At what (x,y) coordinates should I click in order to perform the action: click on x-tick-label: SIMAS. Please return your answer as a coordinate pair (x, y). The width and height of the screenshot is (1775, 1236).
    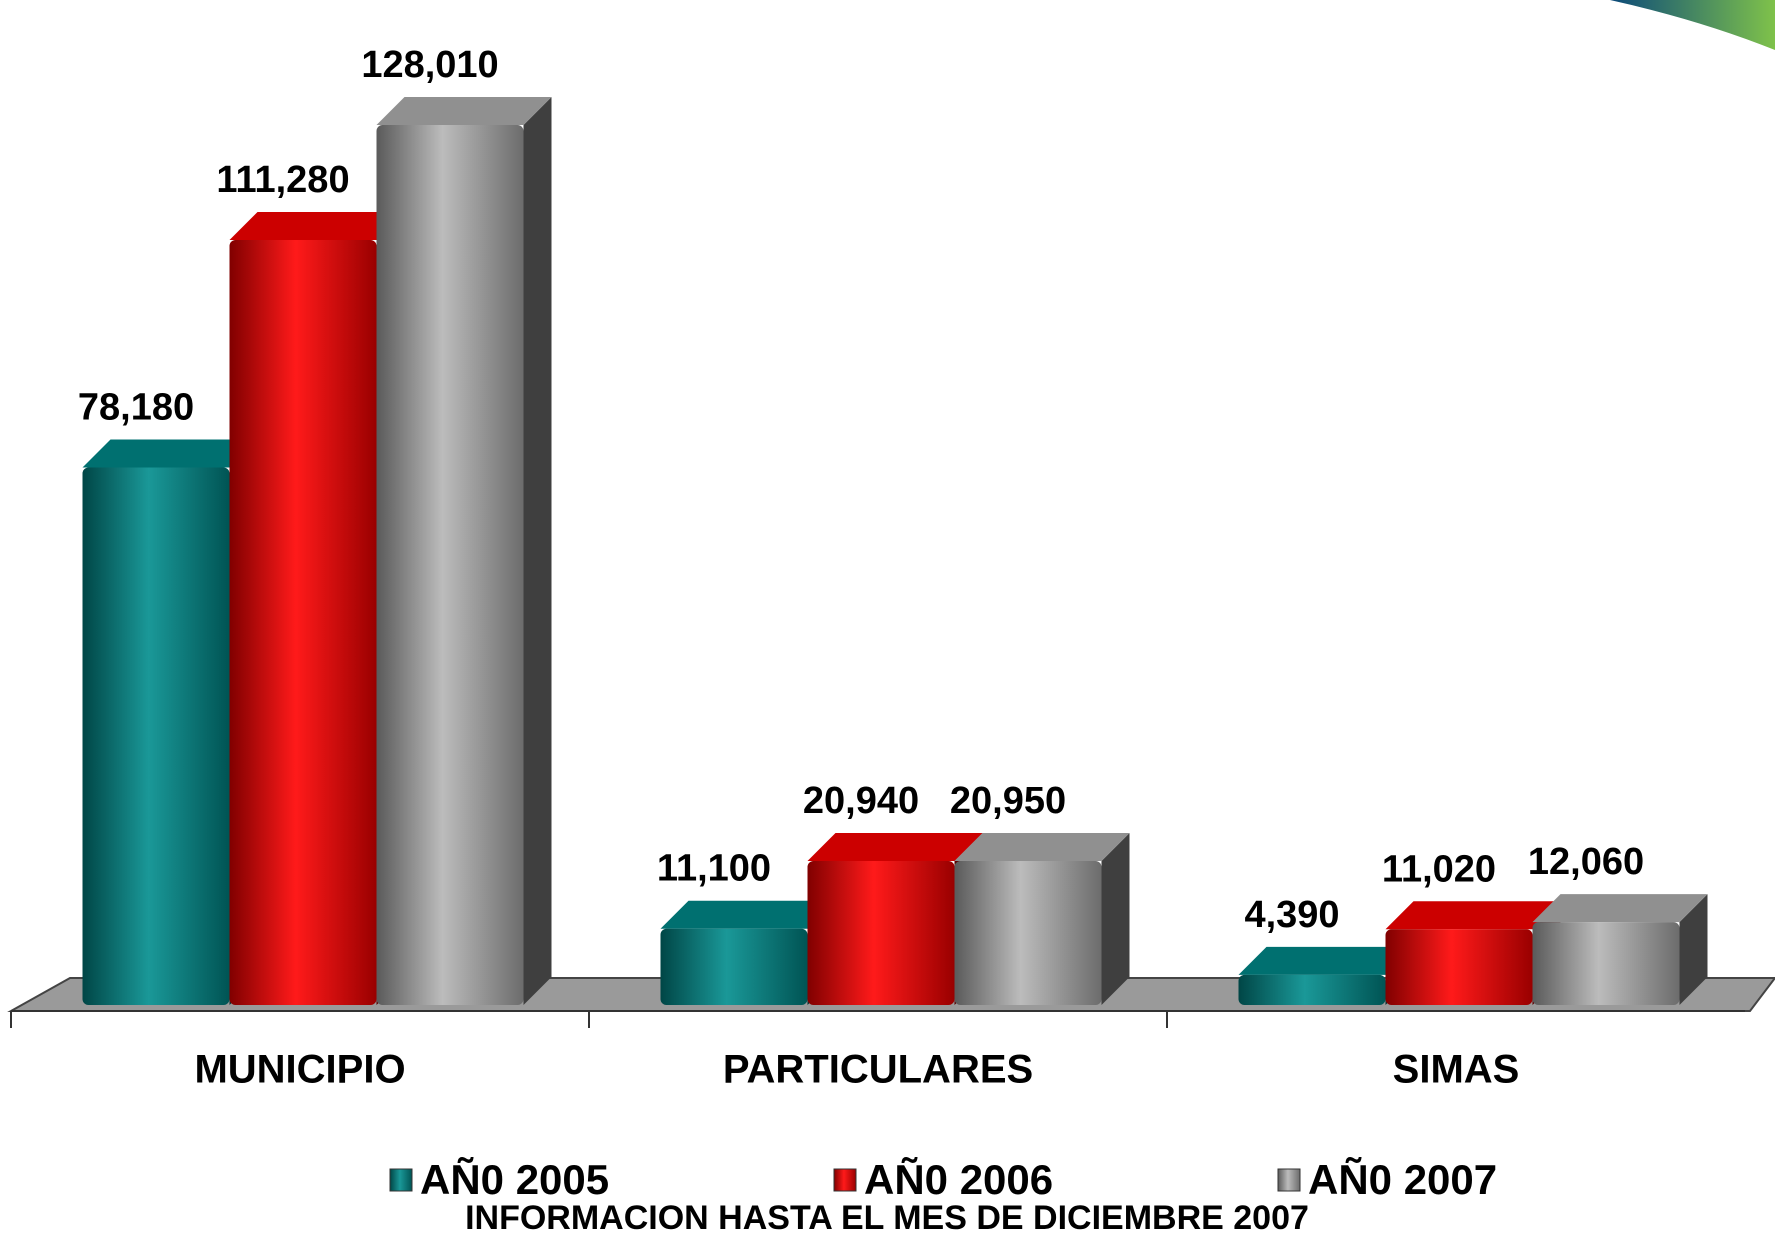
    Looking at the image, I should click on (1456, 1070).